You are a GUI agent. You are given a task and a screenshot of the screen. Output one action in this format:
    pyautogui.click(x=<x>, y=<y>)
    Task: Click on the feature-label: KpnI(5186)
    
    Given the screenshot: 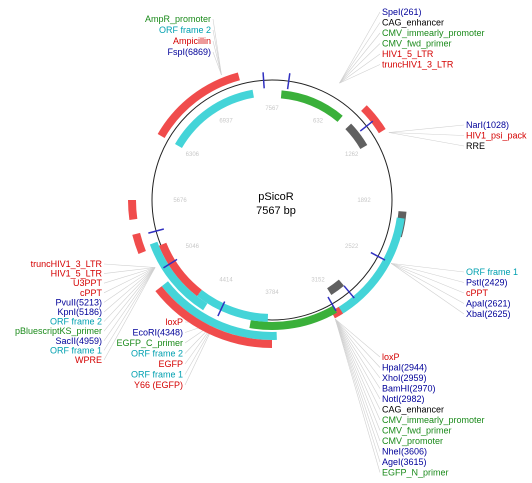 What is the action you would take?
    pyautogui.click(x=79, y=312)
    